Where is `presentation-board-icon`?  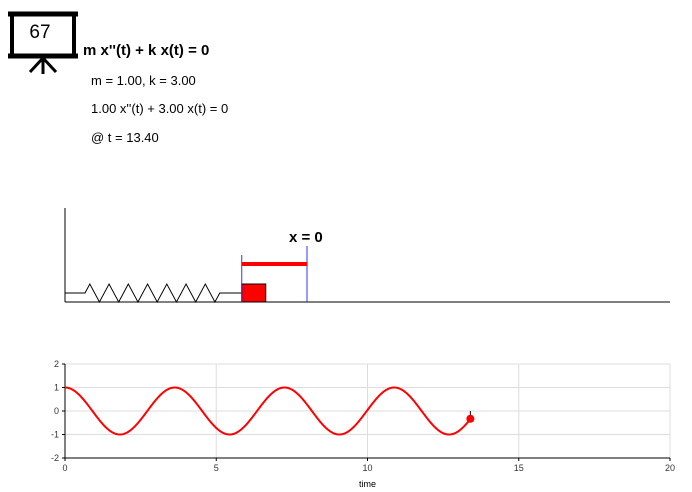
presentation-board-icon is located at coordinates (43, 42).